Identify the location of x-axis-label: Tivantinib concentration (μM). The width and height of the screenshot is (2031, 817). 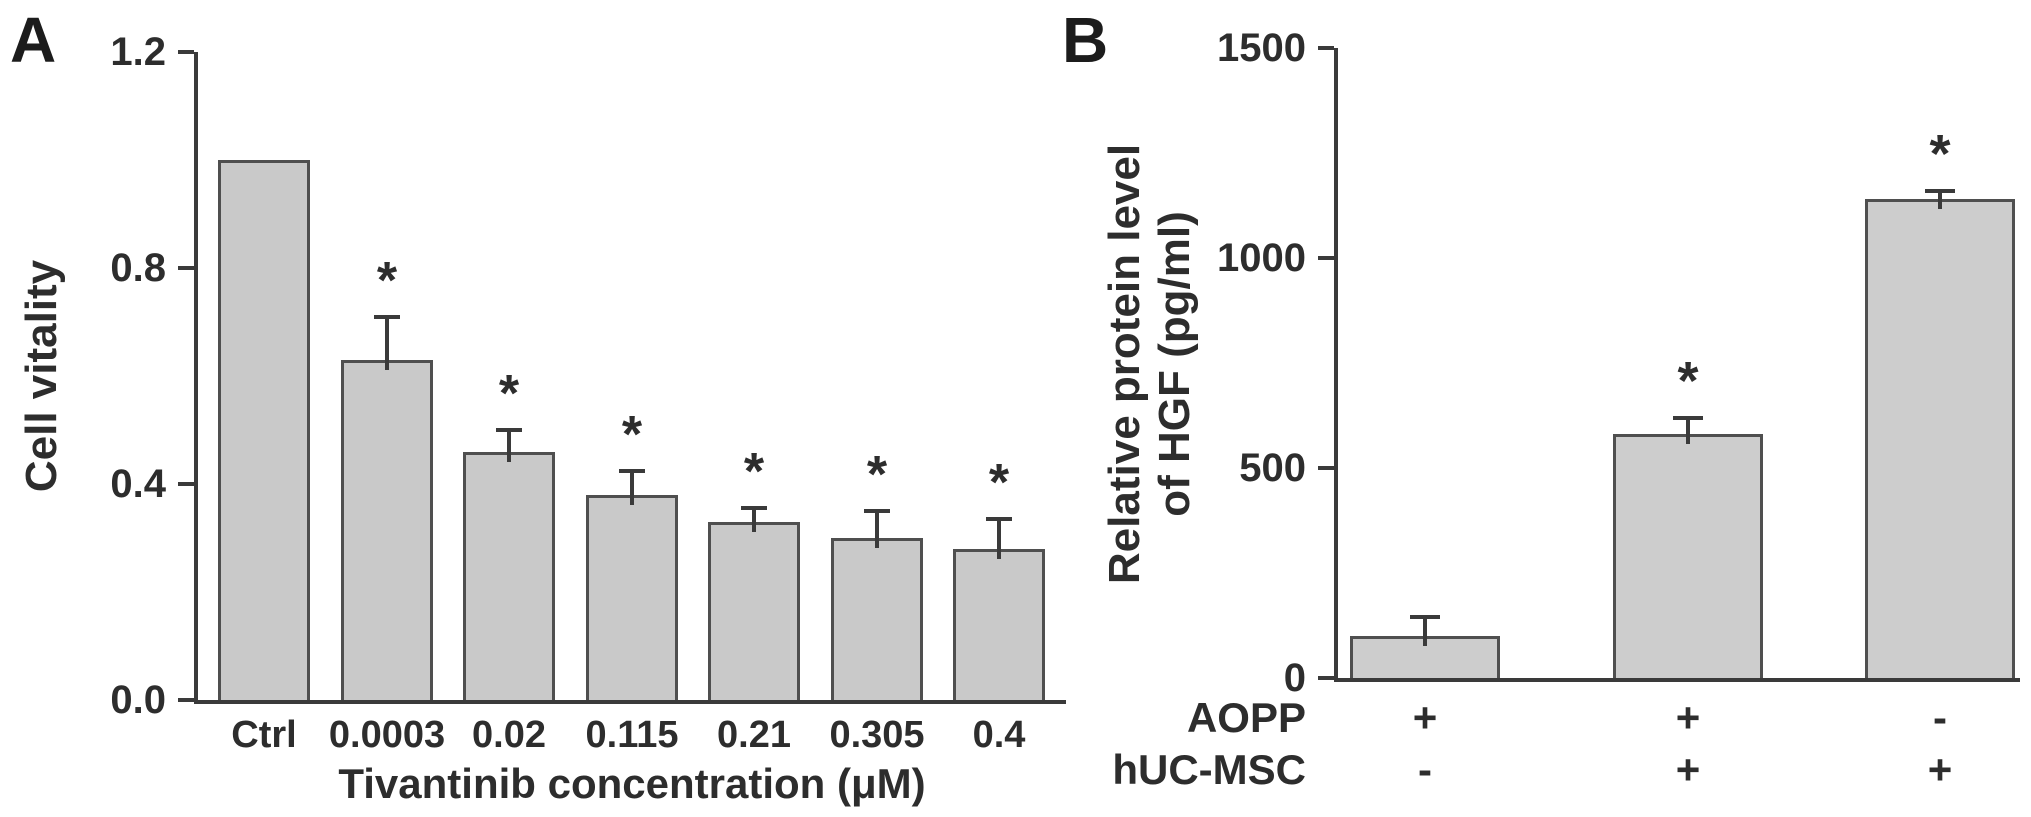
(632, 783).